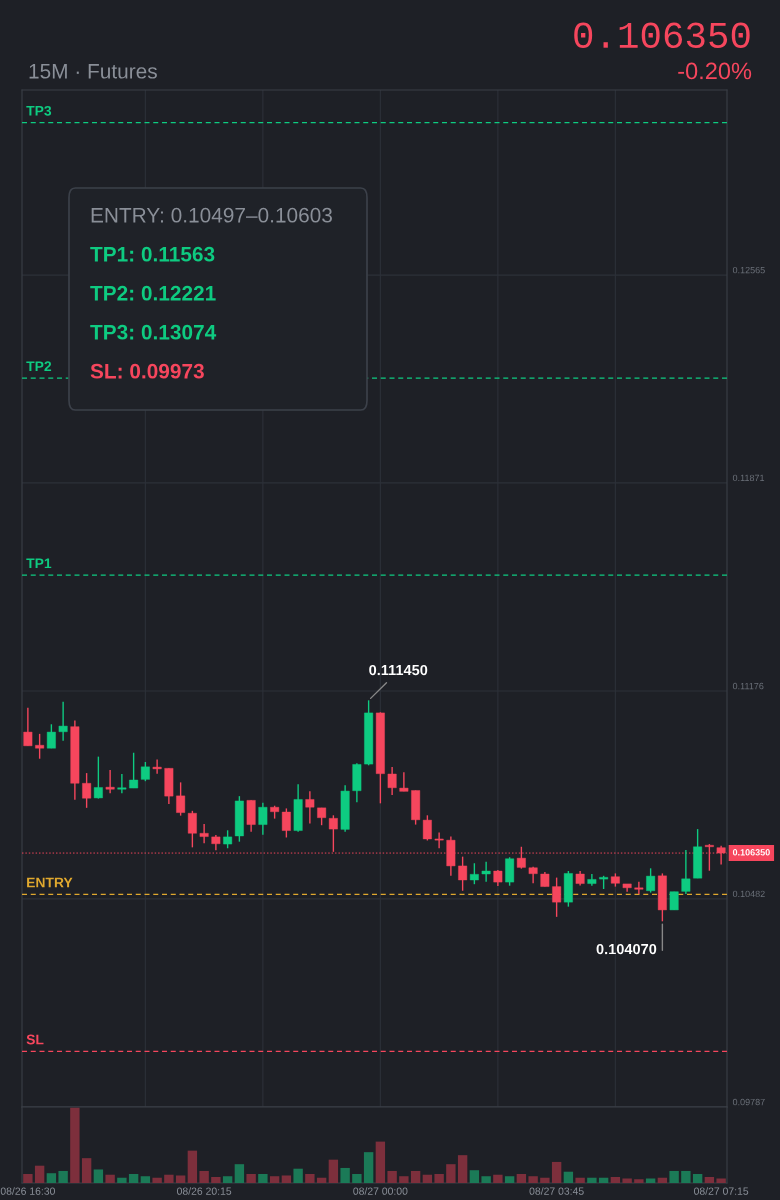  I want to click on x-tick-label: 08/27 03:45, so click(556, 1191).